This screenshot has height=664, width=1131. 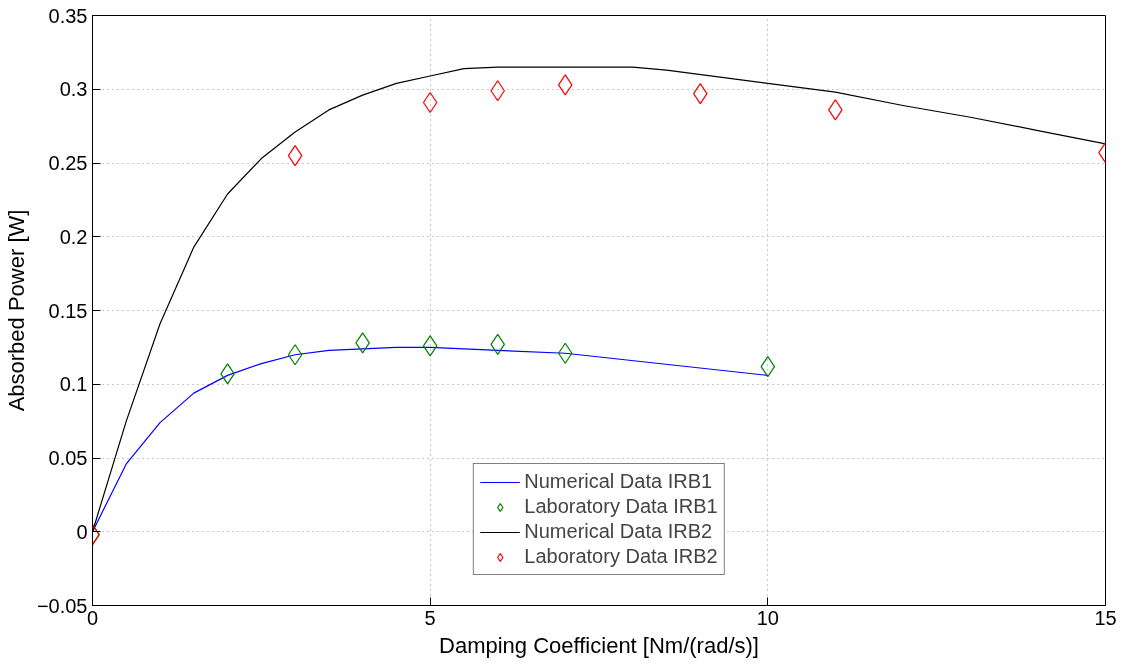 I want to click on x-tick-label: 5, so click(x=430, y=617).